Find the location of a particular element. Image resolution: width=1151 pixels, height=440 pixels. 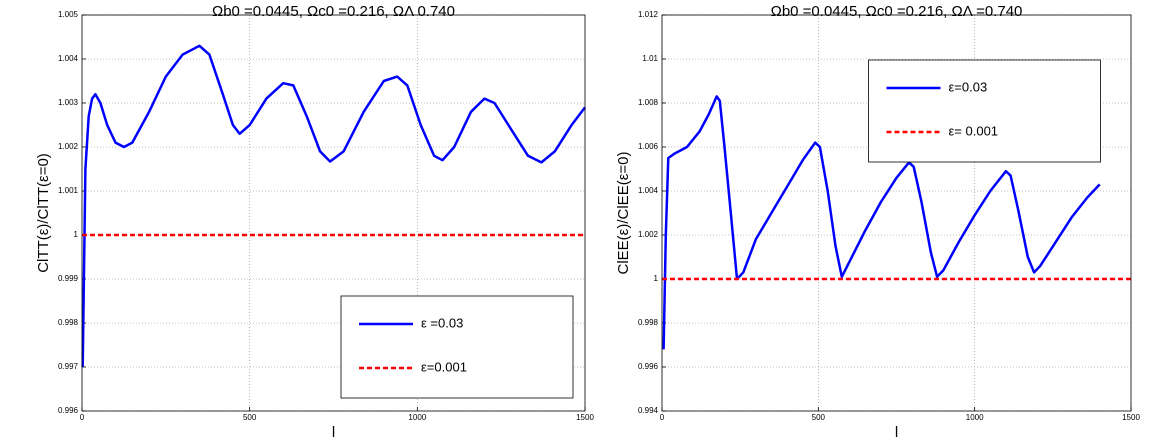

y-tick-label: 1.003 is located at coordinates (68, 102).